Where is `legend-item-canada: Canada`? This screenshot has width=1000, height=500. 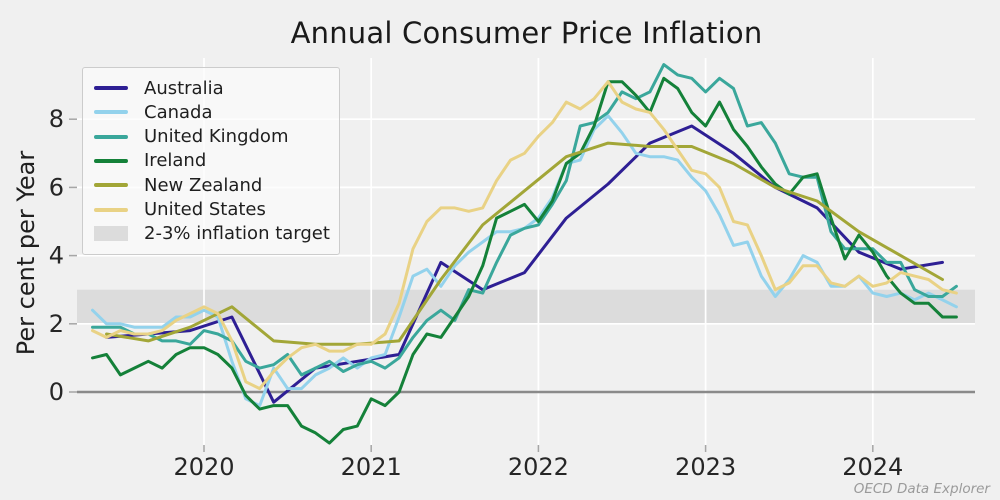 legend-item-canada: Canada is located at coordinates (216, 112).